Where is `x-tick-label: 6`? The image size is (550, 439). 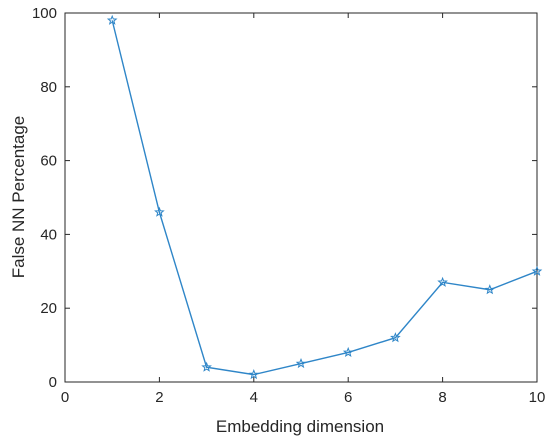 x-tick-label: 6 is located at coordinates (348, 397).